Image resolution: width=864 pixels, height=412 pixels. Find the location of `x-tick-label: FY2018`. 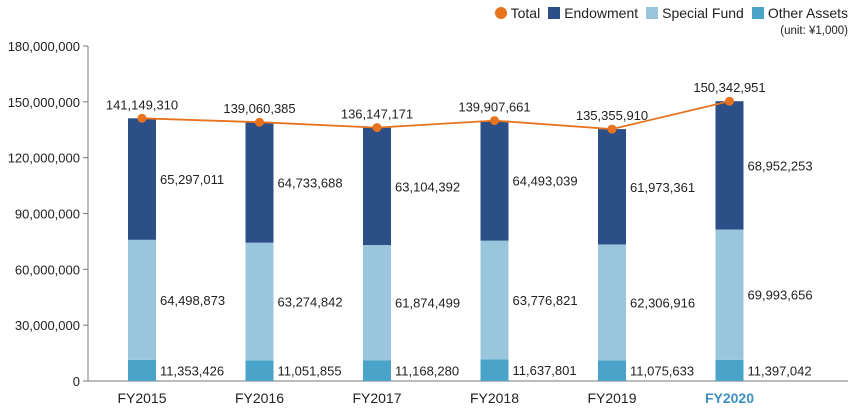

x-tick-label: FY2018 is located at coordinates (494, 398).